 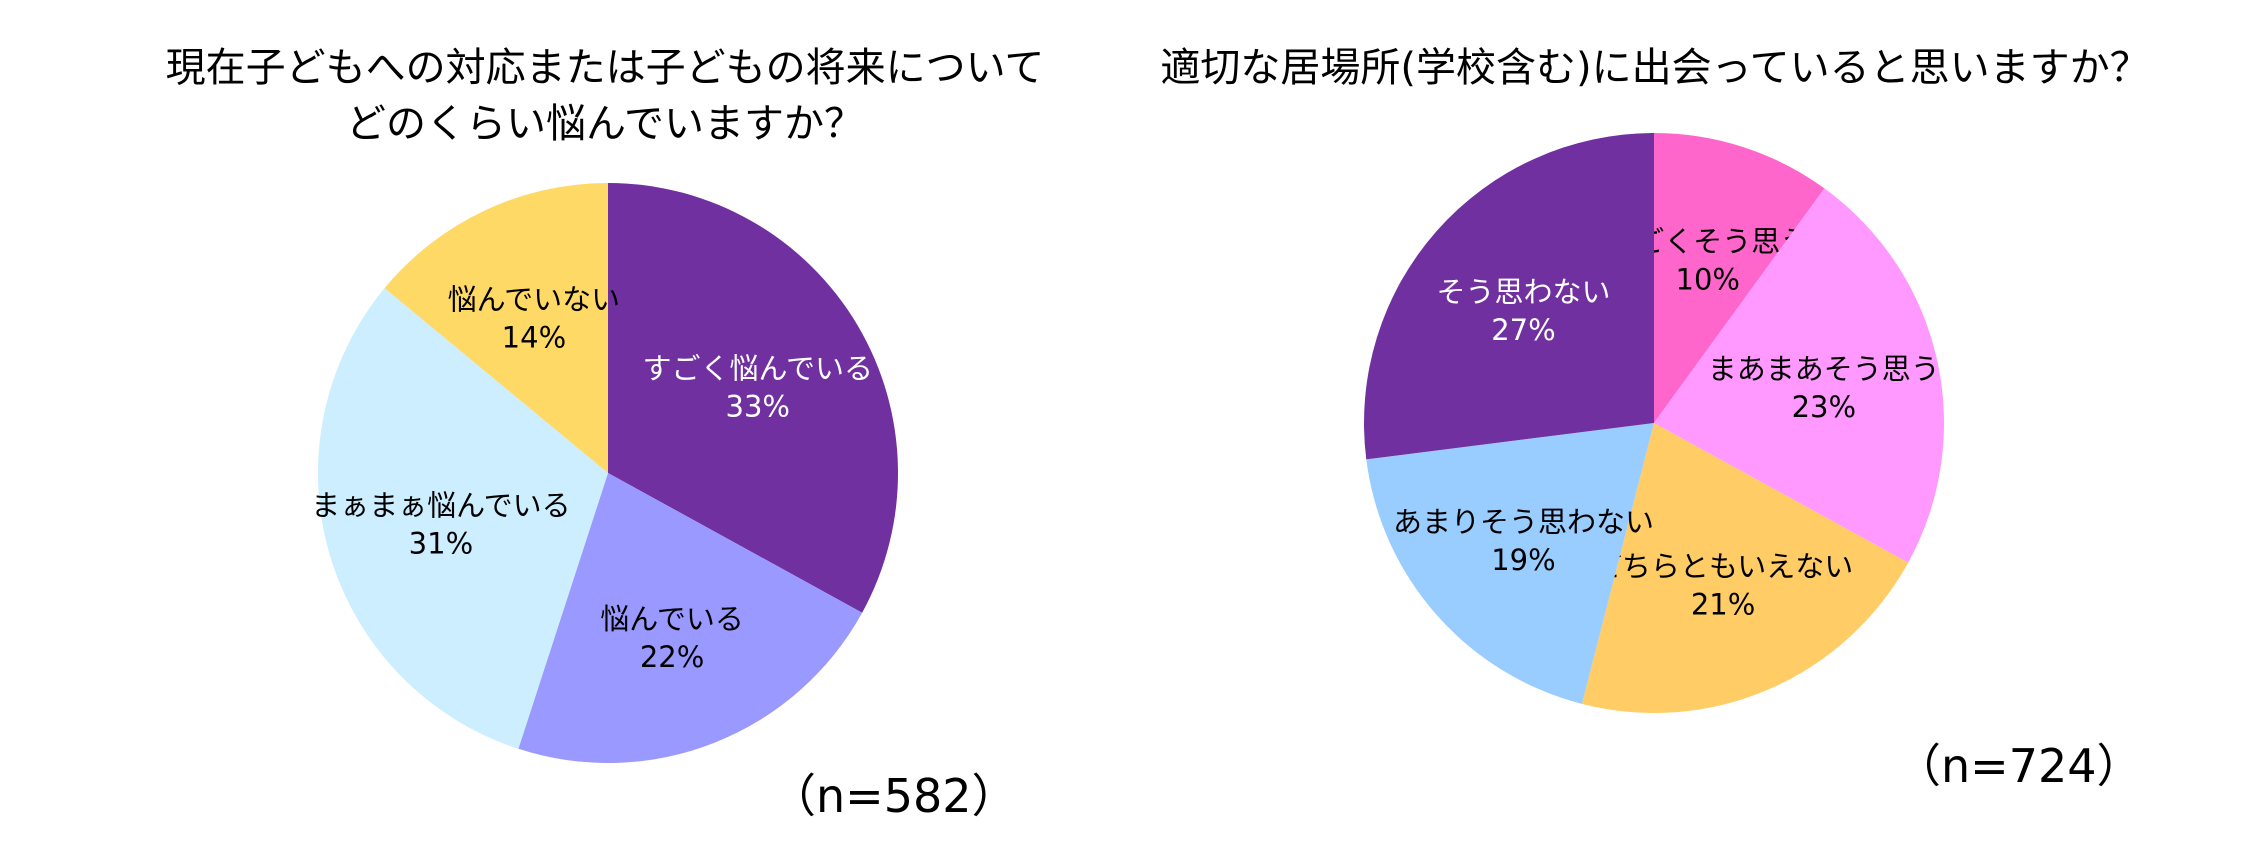 What do you see at coordinates (1824, 369) in the screenshot?
I see `pie-2-slice-2-label: まあまあそう思う` at bounding box center [1824, 369].